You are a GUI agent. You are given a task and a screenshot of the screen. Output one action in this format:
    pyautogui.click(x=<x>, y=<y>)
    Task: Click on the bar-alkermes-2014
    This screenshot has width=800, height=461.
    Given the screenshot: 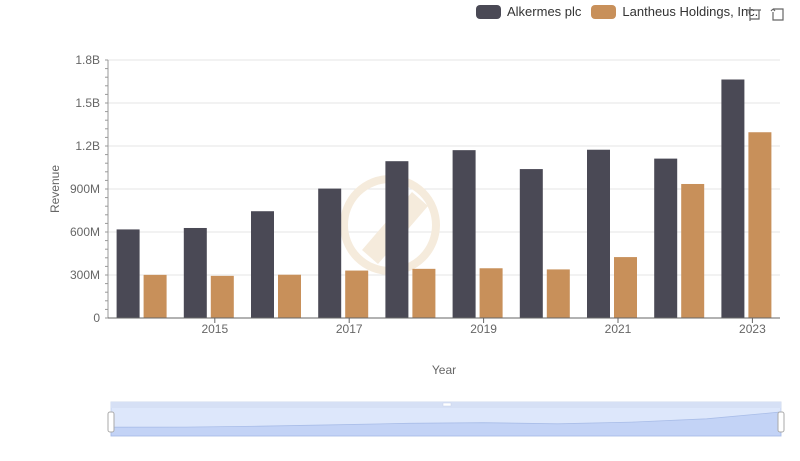 What is the action you would take?
    pyautogui.click(x=128, y=273)
    